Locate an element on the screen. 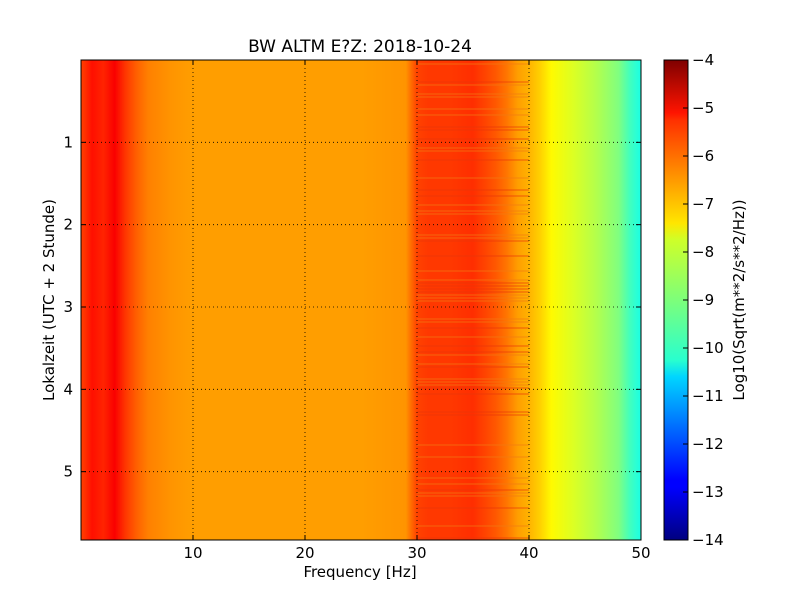 The height and width of the screenshot is (600, 800). colorbar-label: Log10(Sqrt(m**2/s**2/Hz)) is located at coordinates (739, 299).